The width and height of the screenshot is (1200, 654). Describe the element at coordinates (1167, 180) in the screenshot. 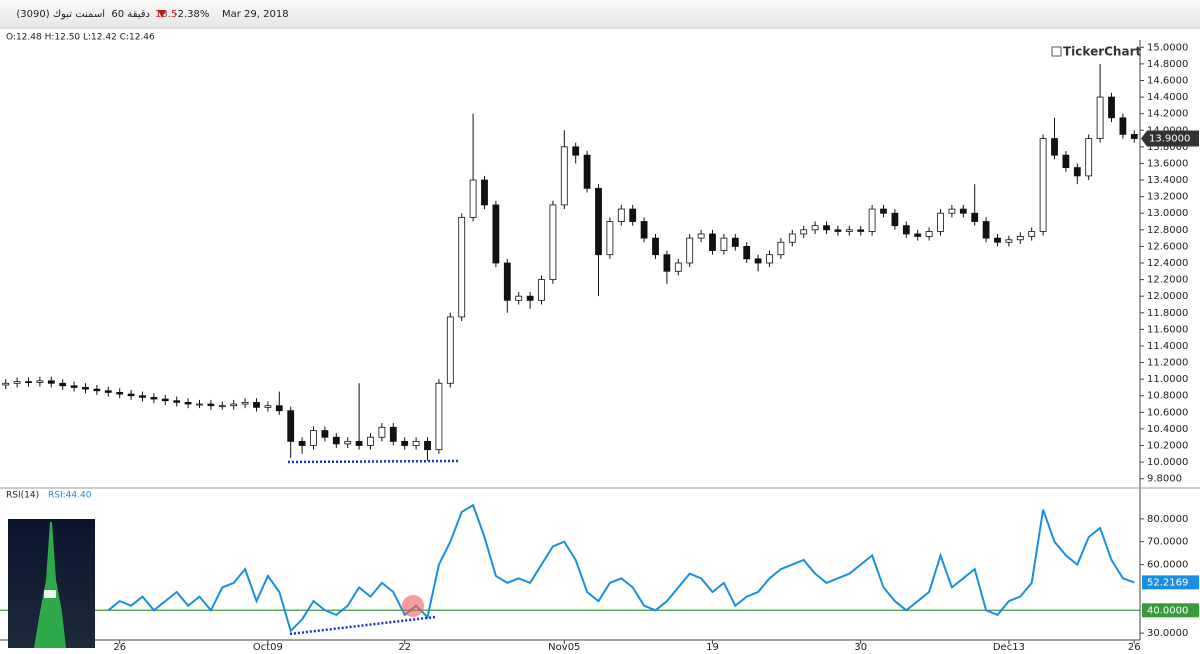

I see `y-tick-label: 13.4000` at that location.